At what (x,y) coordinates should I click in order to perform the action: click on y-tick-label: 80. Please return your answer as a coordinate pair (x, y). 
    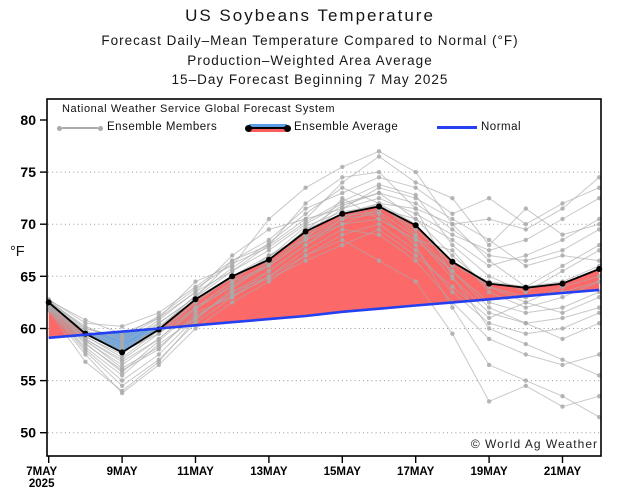
    Looking at the image, I should click on (28, 120).